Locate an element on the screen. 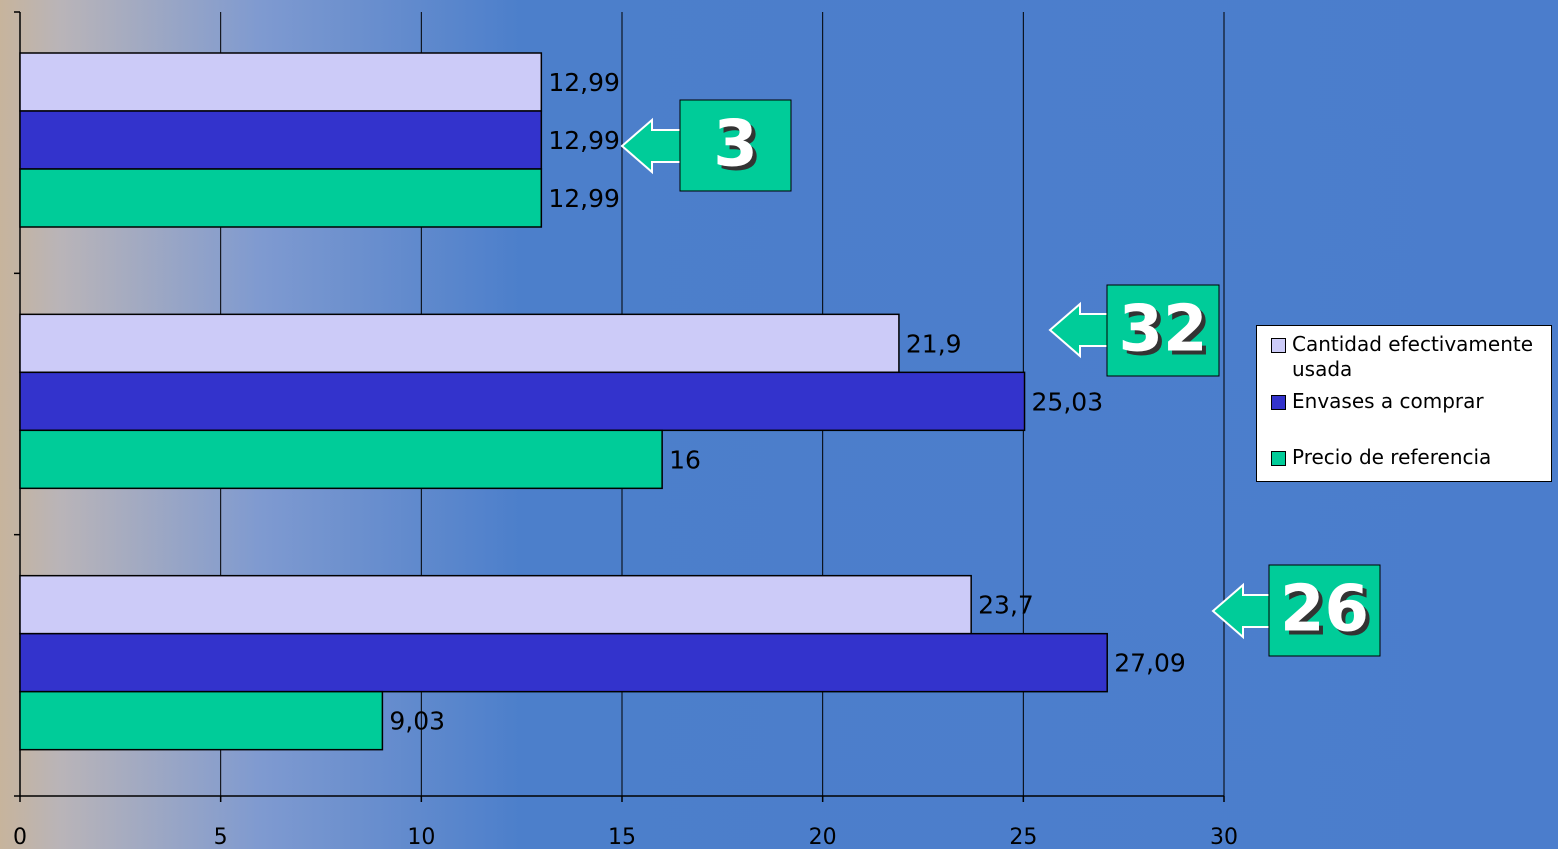  x-tick-label: 15 is located at coordinates (622, 837).